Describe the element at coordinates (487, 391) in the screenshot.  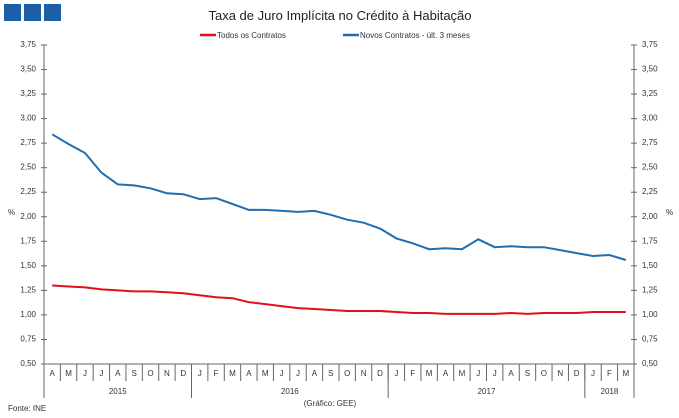
I see `year-label: 2017` at that location.